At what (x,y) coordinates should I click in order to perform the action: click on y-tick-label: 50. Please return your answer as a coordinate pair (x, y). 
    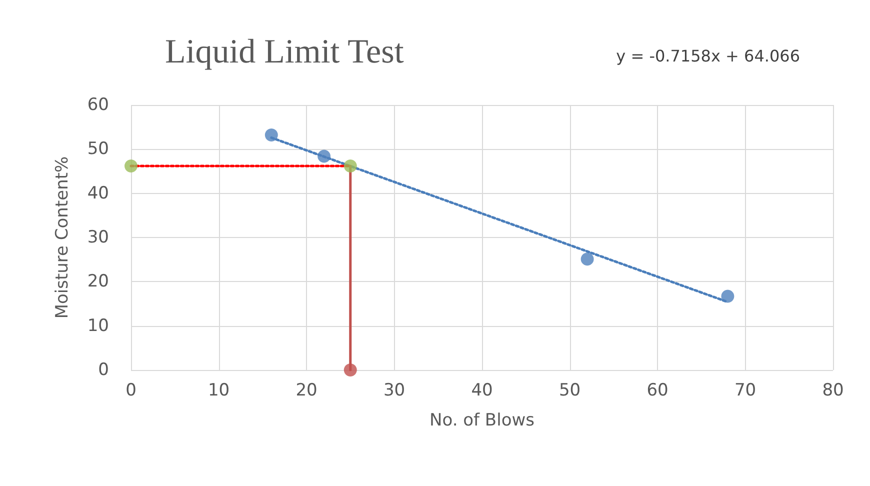
    Looking at the image, I should click on (98, 149).